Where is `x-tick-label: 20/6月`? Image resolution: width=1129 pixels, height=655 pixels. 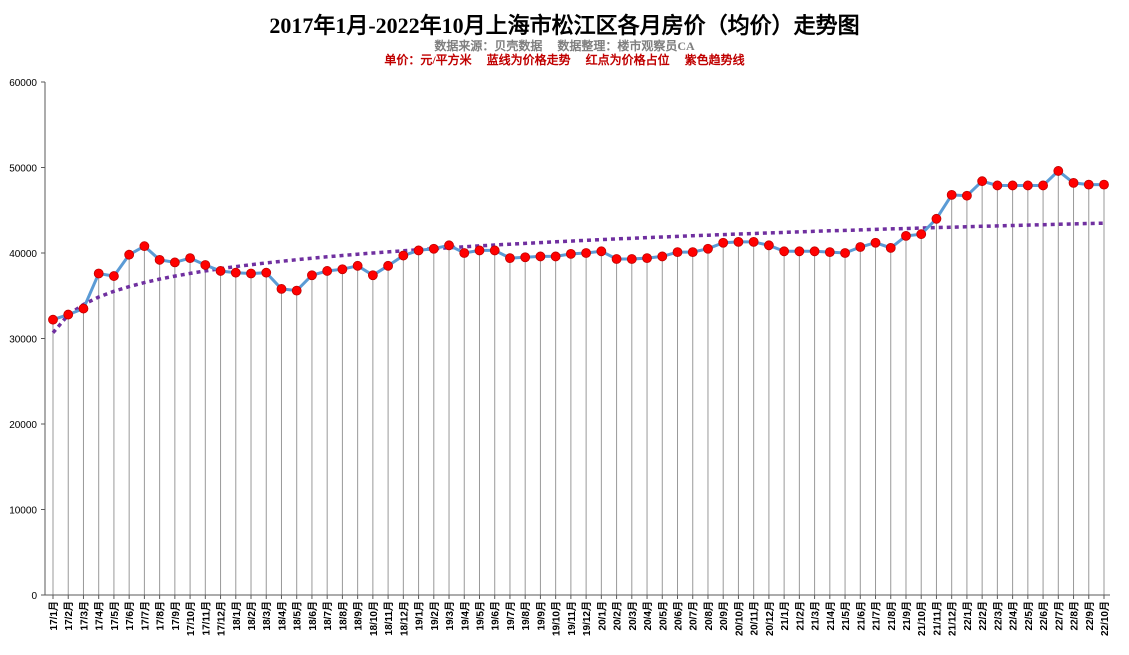
x-tick-label: 20/6月 is located at coordinates (679, 615).